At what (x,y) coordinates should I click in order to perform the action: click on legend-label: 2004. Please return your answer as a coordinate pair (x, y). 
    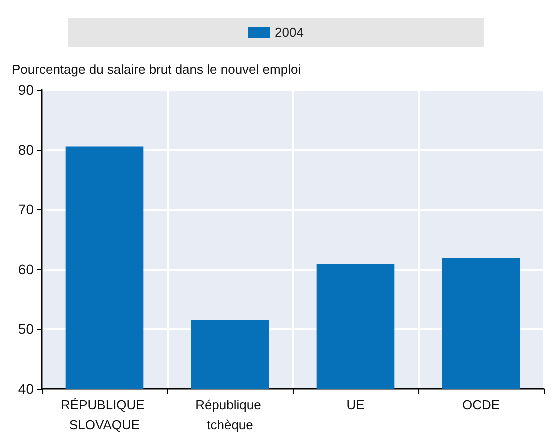
    Looking at the image, I should click on (289, 32).